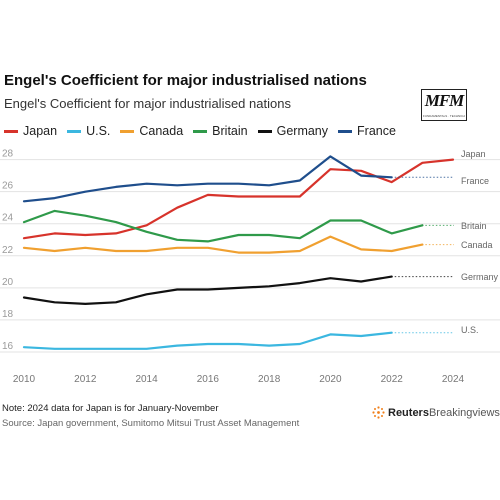  Describe the element at coordinates (161, 131) in the screenshot. I see `legend-label: Canada` at that location.